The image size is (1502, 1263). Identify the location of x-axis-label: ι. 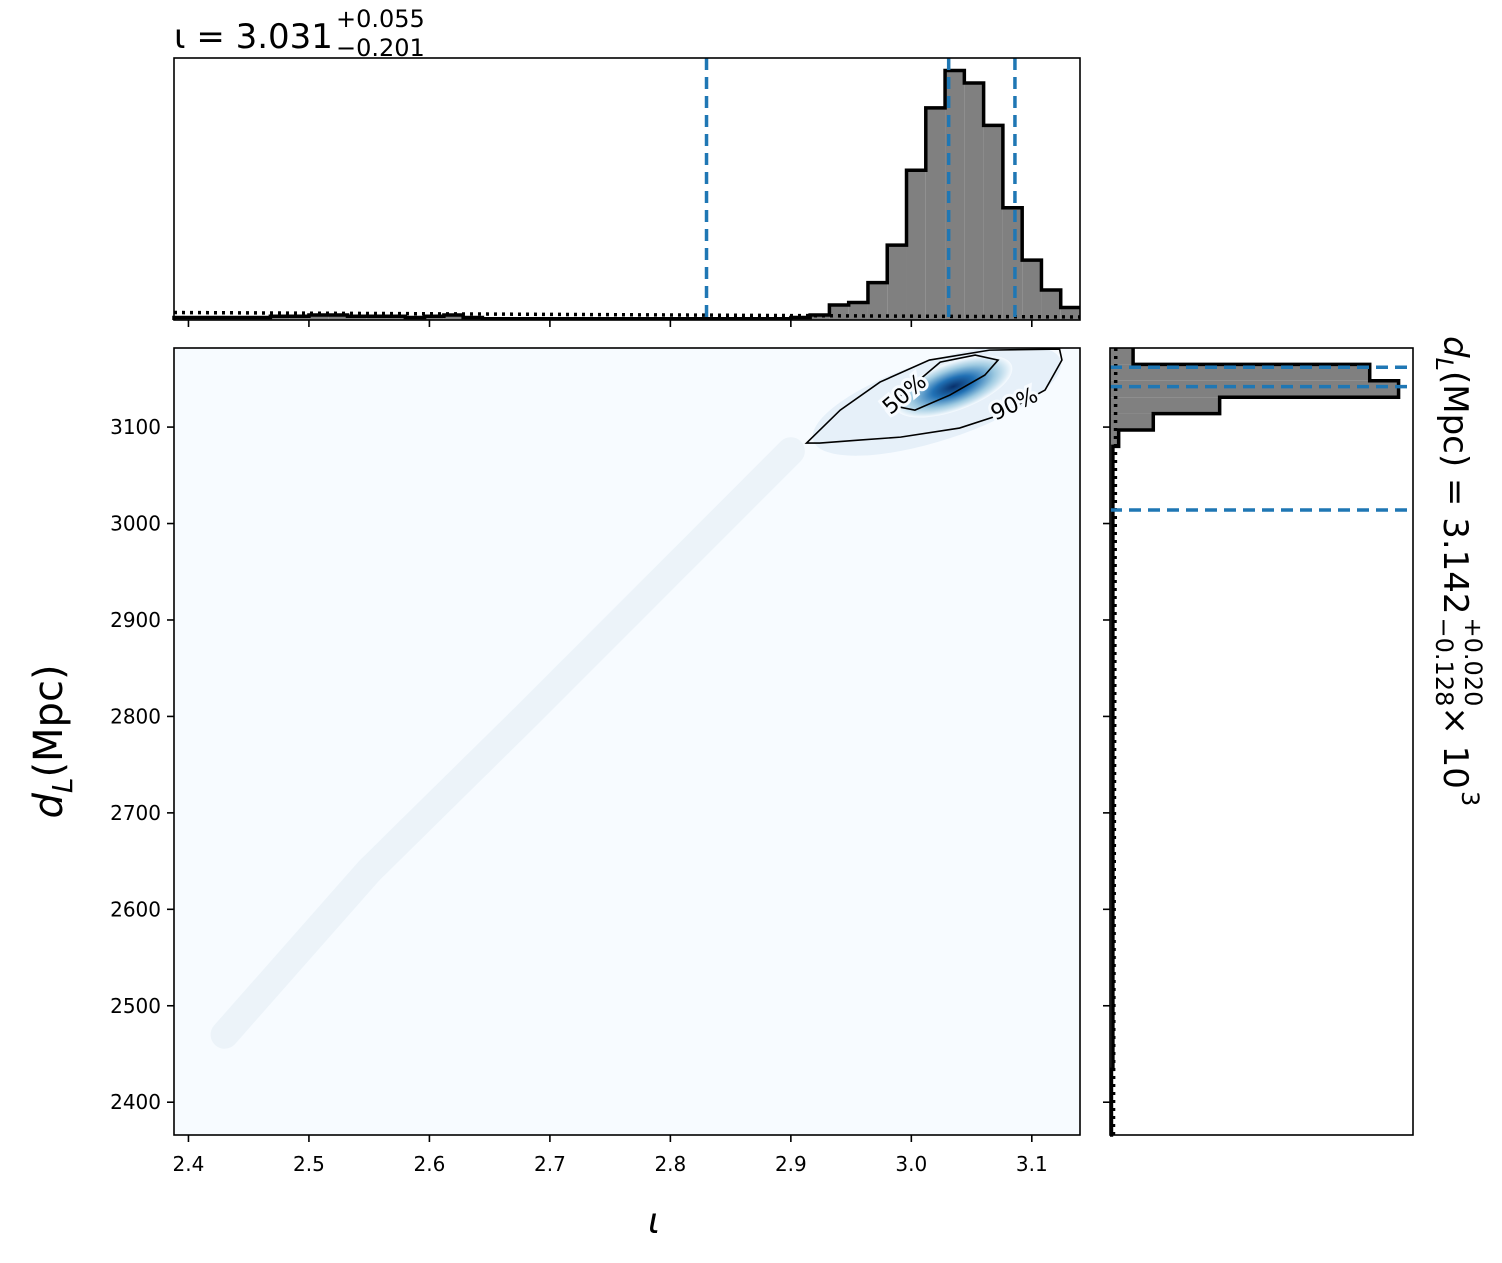
(654, 1221).